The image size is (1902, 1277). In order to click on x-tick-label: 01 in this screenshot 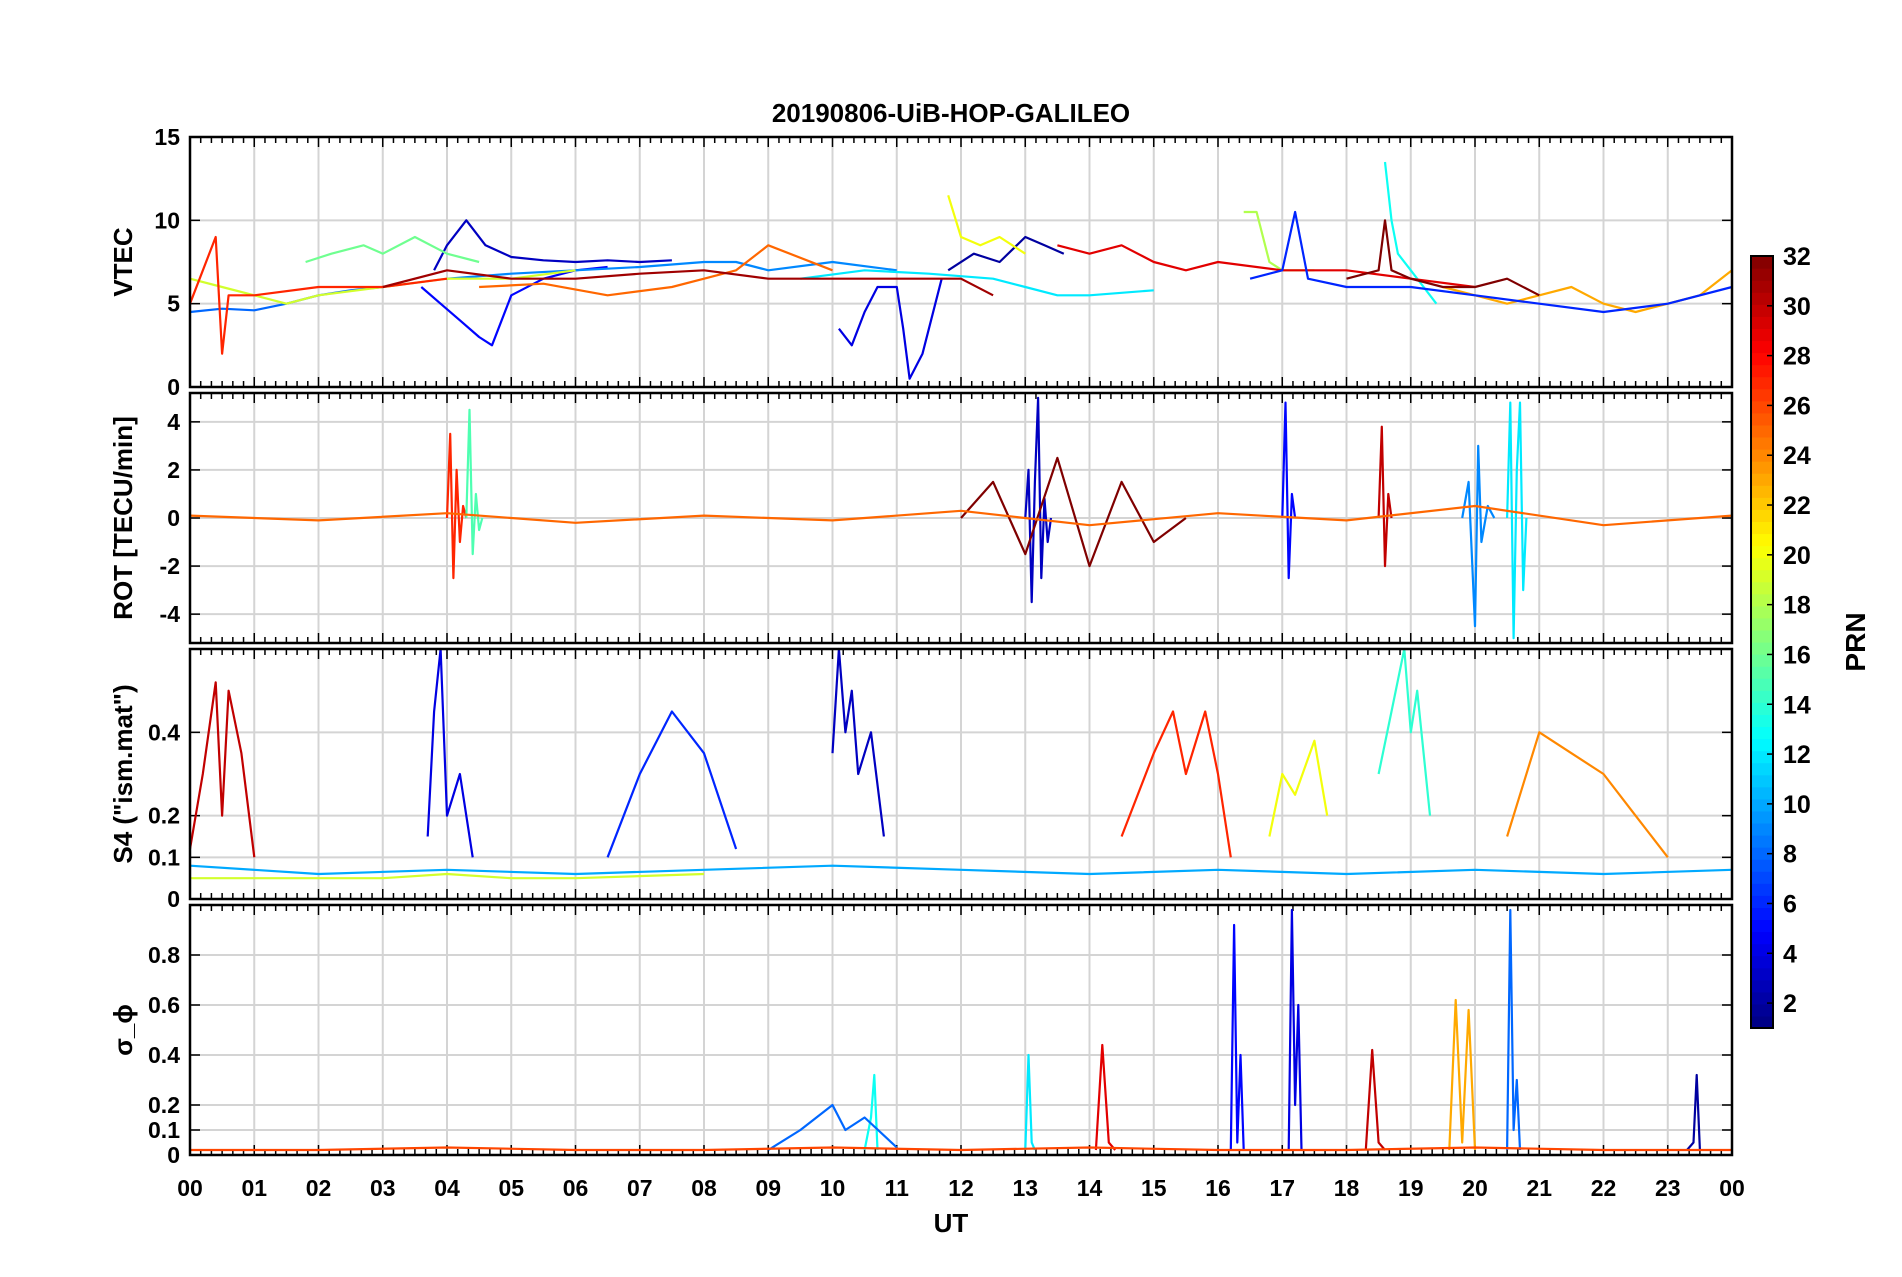, I will do `click(254, 1188)`.